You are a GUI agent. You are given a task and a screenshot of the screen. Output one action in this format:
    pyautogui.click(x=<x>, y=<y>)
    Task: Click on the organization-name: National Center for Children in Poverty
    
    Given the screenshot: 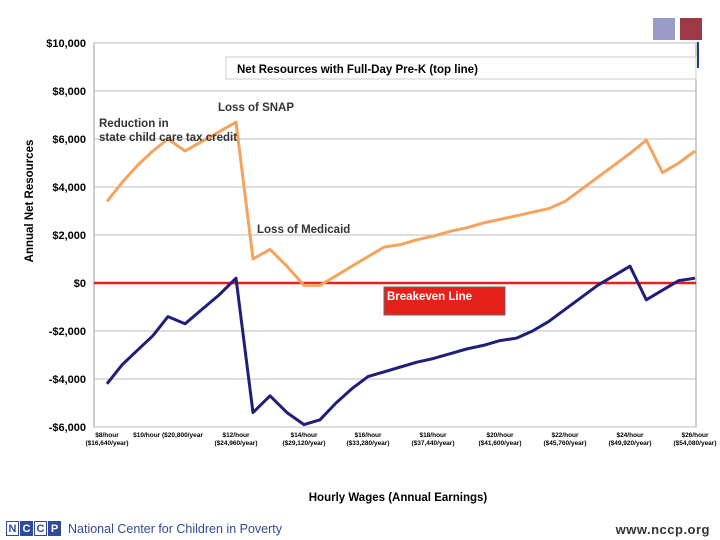 What is the action you would take?
    pyautogui.click(x=175, y=528)
    